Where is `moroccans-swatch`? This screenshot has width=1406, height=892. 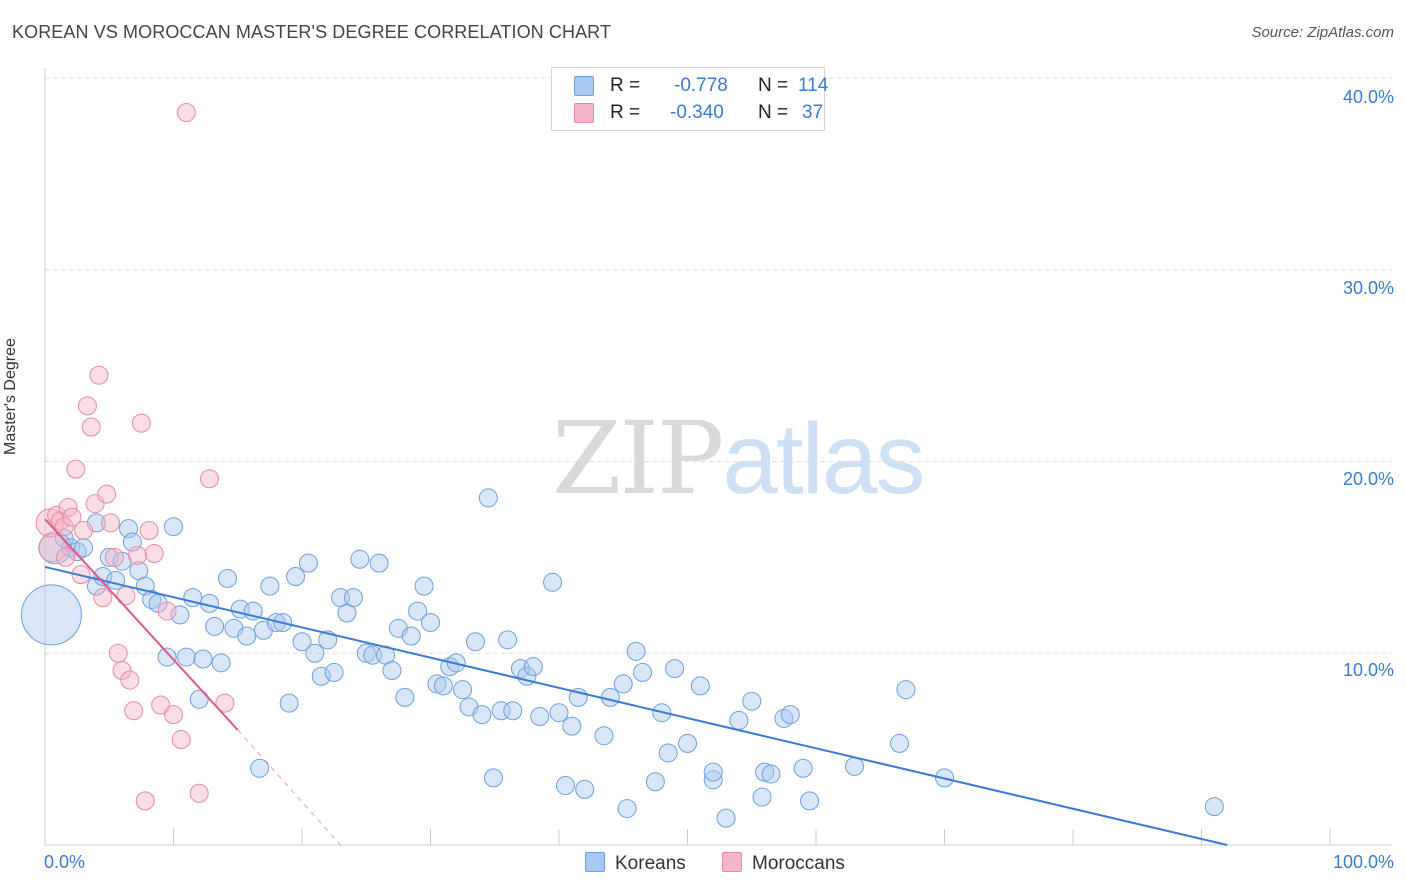 moroccans-swatch is located at coordinates (584, 113).